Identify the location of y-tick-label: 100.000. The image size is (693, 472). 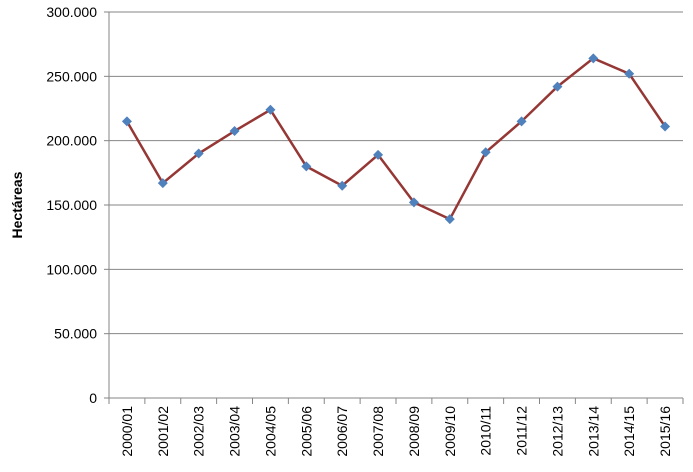
(71, 269).